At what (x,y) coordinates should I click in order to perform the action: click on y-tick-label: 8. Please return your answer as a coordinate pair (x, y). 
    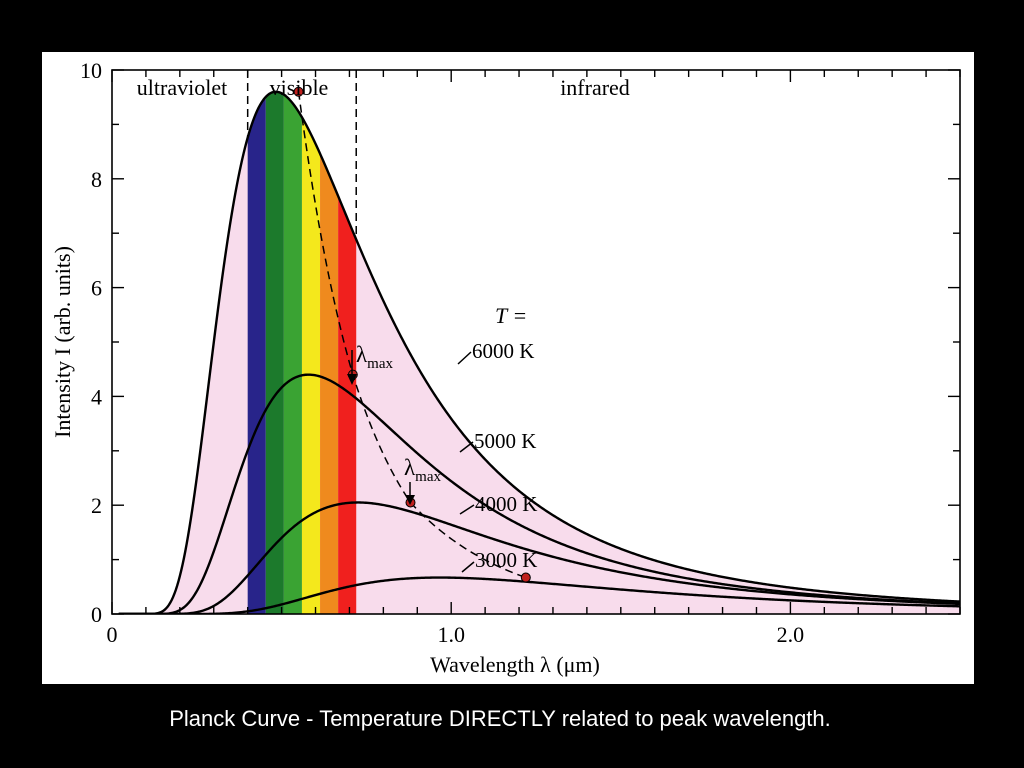
    Looking at the image, I should click on (96, 179).